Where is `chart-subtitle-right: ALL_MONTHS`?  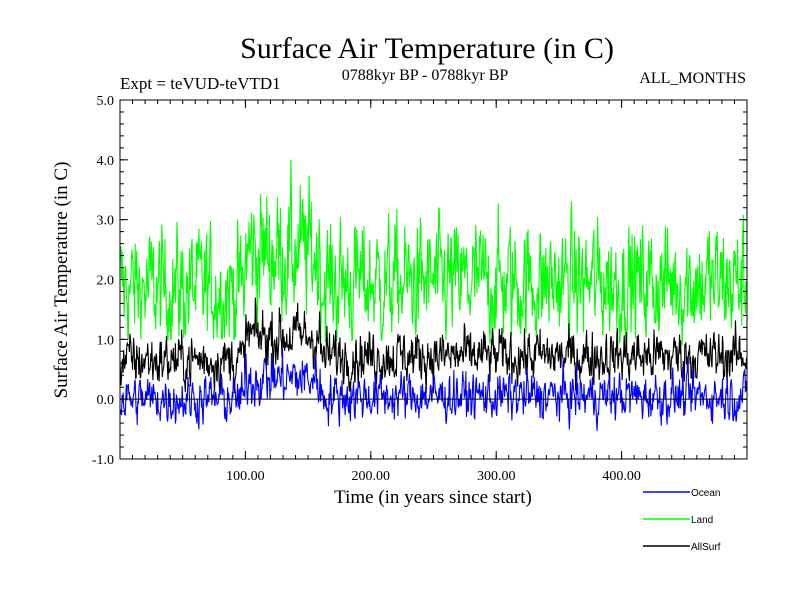 chart-subtitle-right: ALL_MONTHS is located at coordinates (692, 78).